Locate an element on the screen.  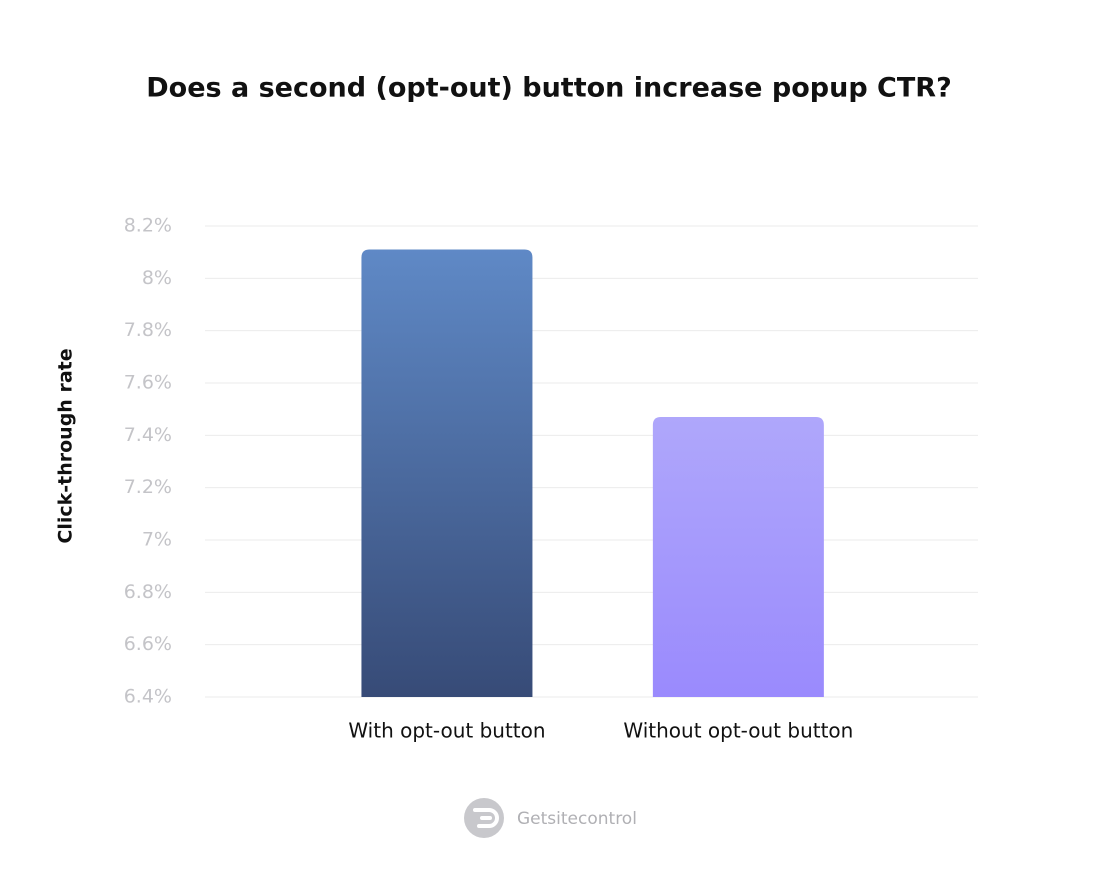
x-tick-label: Without opt-out button is located at coordinates (738, 731).